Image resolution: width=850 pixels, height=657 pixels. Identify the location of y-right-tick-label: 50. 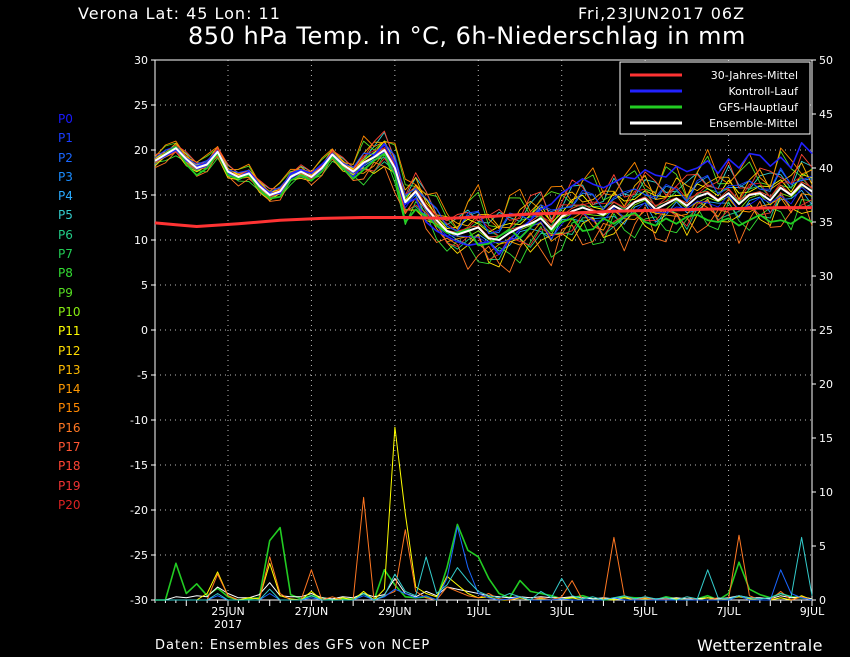
(826, 60).